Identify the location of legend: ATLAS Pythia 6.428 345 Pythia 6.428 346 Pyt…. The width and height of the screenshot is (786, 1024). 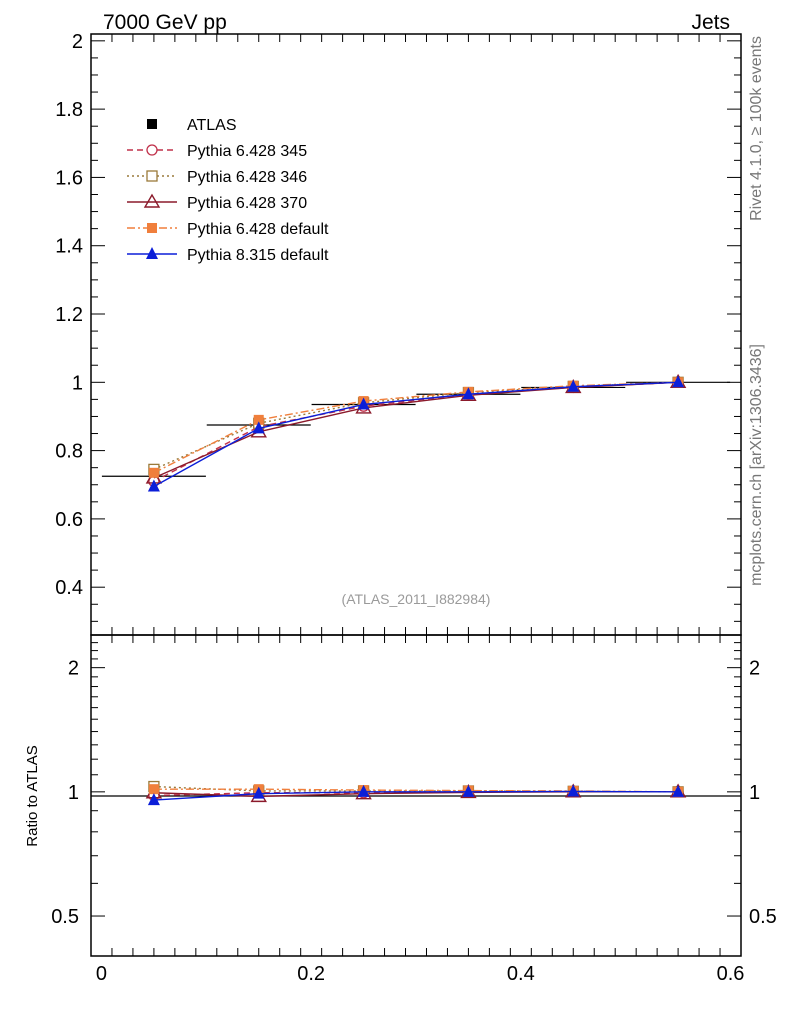
(228, 190).